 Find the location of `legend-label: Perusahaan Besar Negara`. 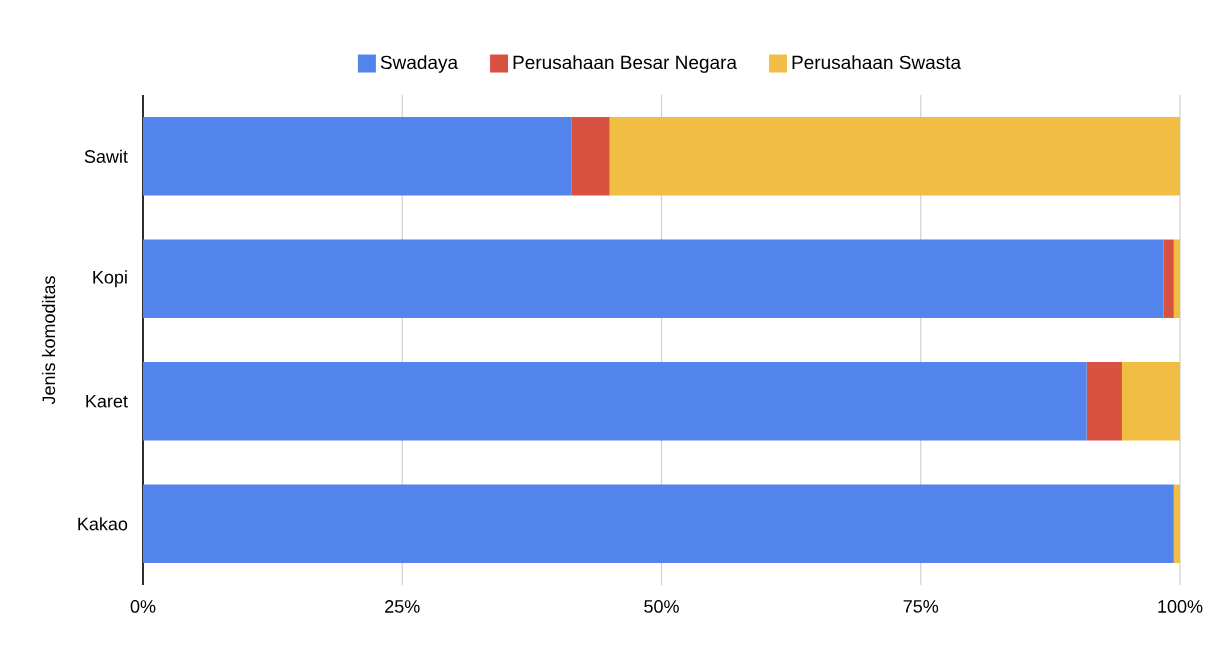

legend-label: Perusahaan Besar Negara is located at coordinates (625, 64).